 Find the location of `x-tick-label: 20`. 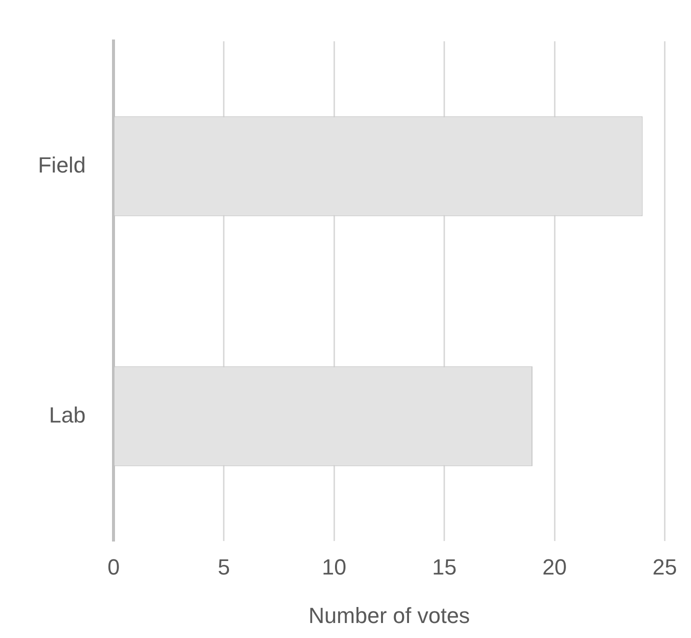

x-tick-label: 20 is located at coordinates (554, 567).